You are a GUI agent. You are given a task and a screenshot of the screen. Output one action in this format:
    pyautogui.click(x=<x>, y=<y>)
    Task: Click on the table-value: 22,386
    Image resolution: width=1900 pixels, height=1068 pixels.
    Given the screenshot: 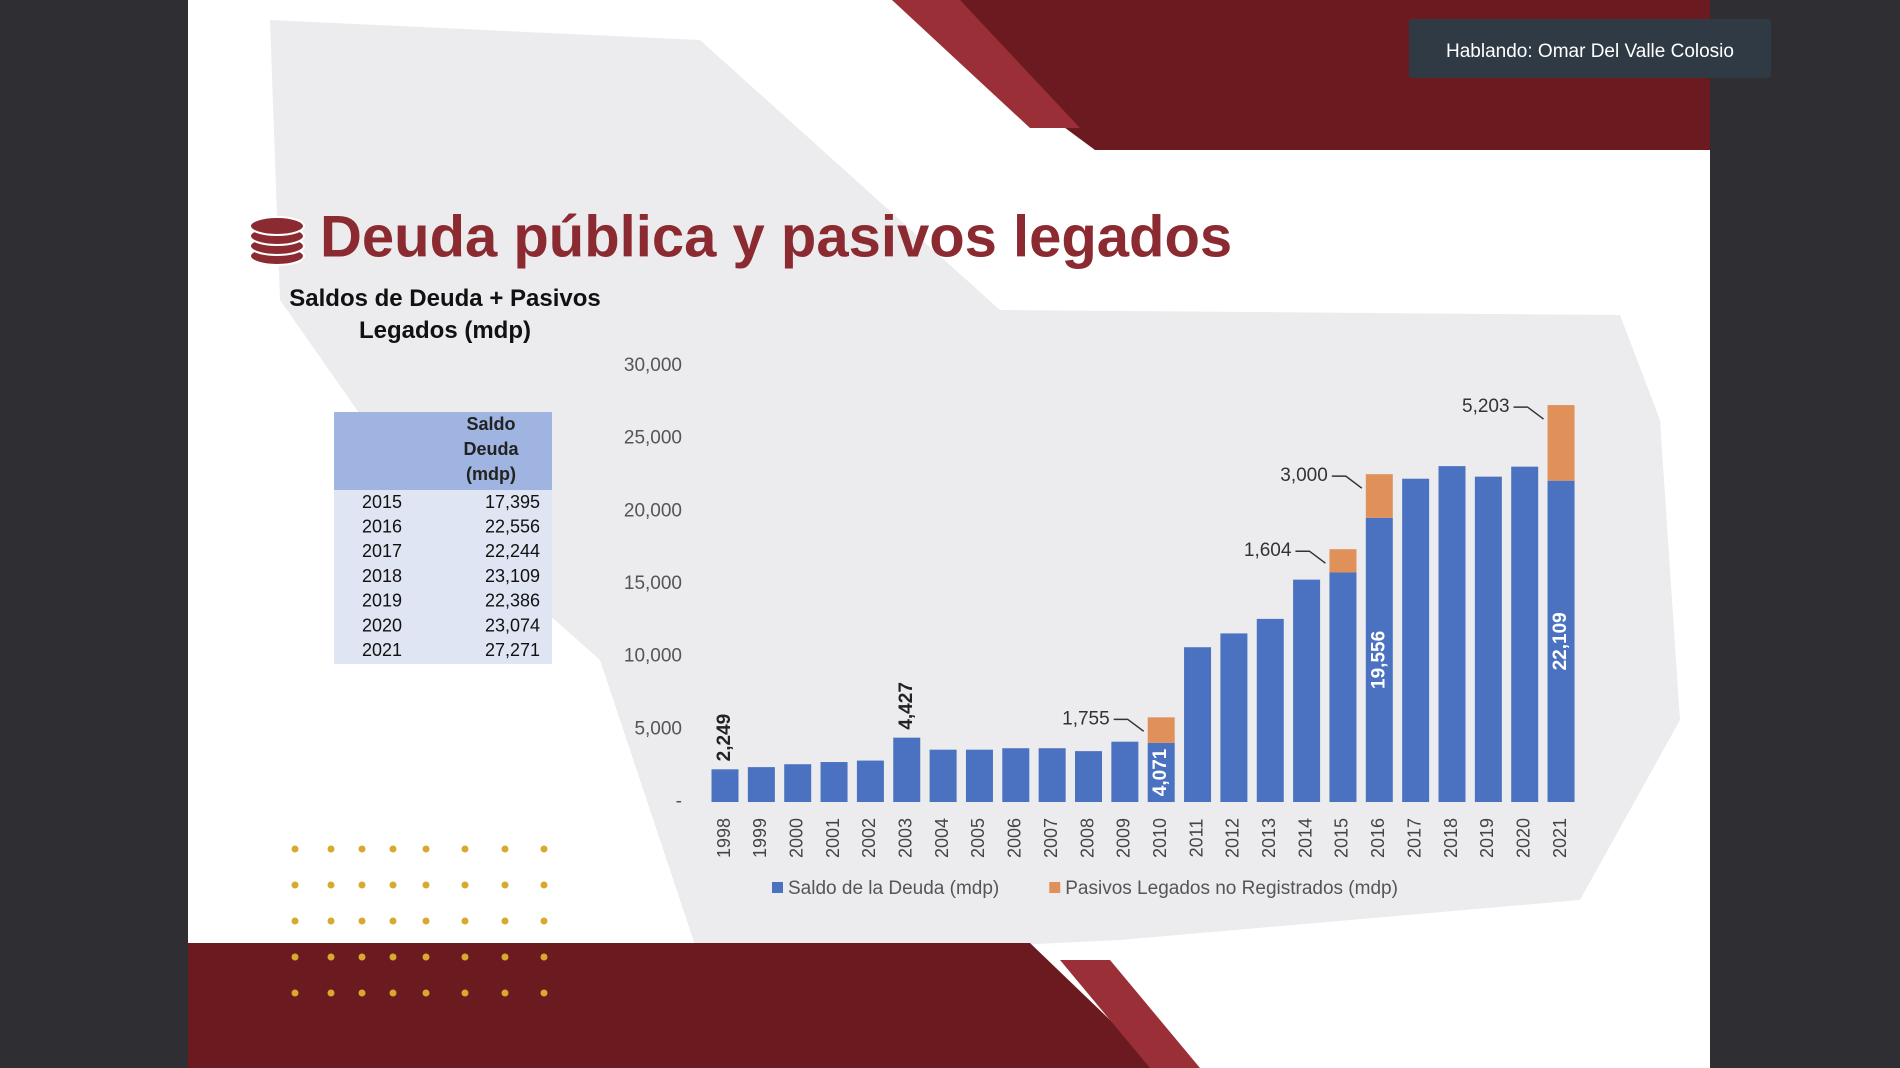 What is the action you would take?
    pyautogui.click(x=512, y=601)
    